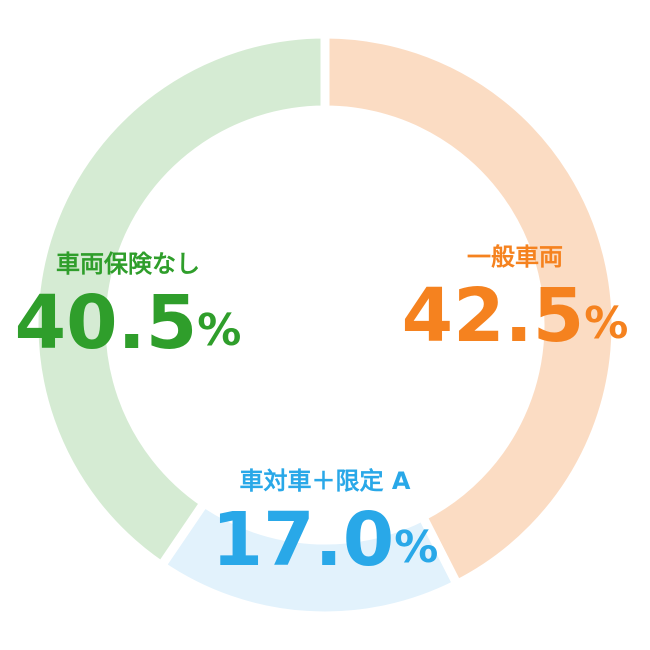 The image size is (650, 650). I want to click on segment-label: 車対車＋限定 A, so click(325, 481).